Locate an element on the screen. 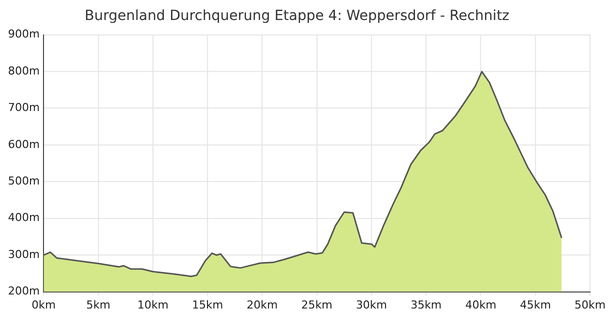 The width and height of the screenshot is (610, 325). y-tick-label: 800m is located at coordinates (24, 71).